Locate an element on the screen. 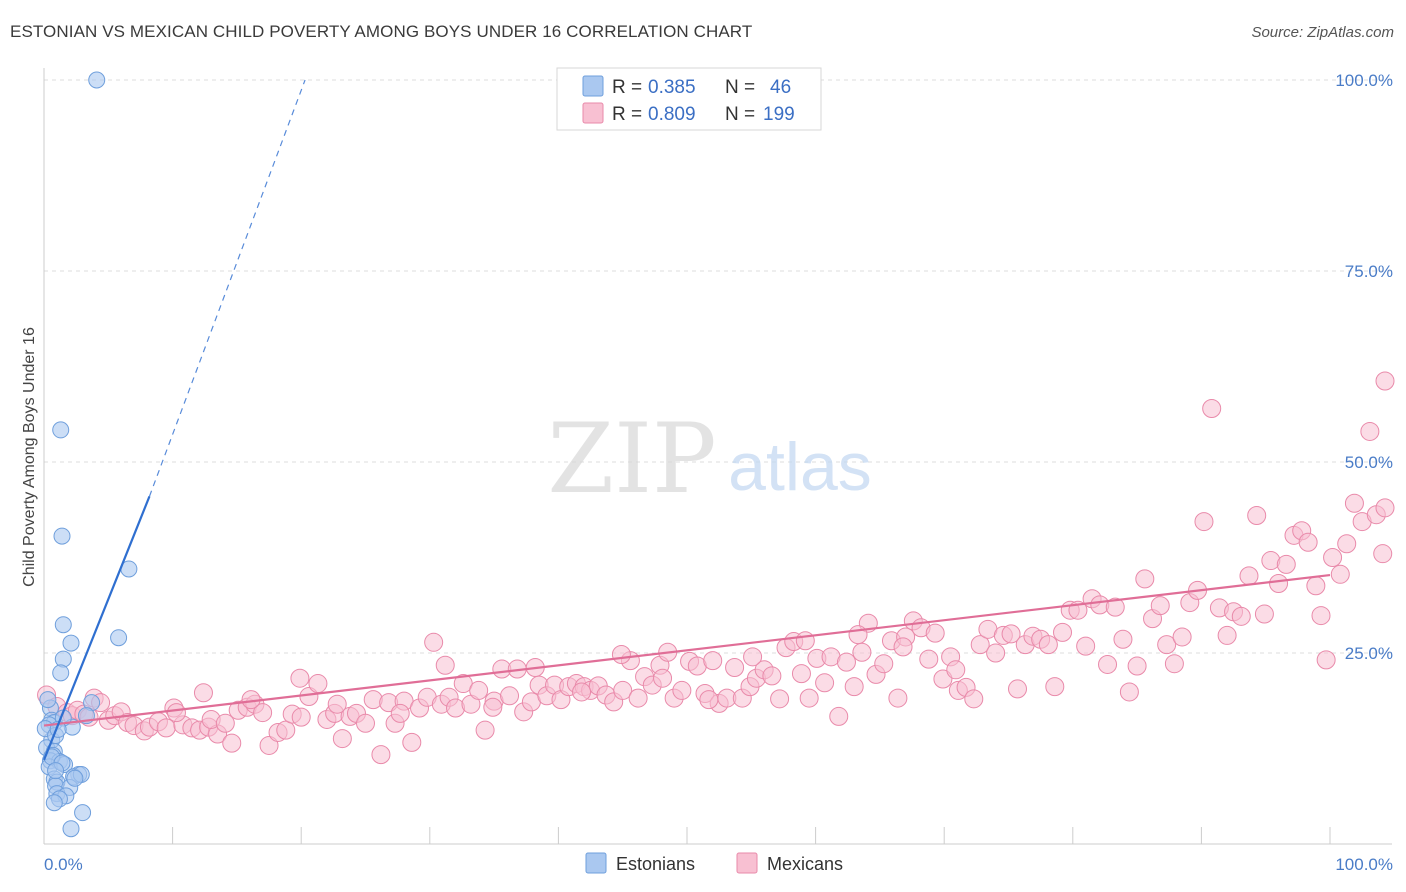 The width and height of the screenshot is (1406, 892). legend-n-label-estonians: N = is located at coordinates (740, 87).